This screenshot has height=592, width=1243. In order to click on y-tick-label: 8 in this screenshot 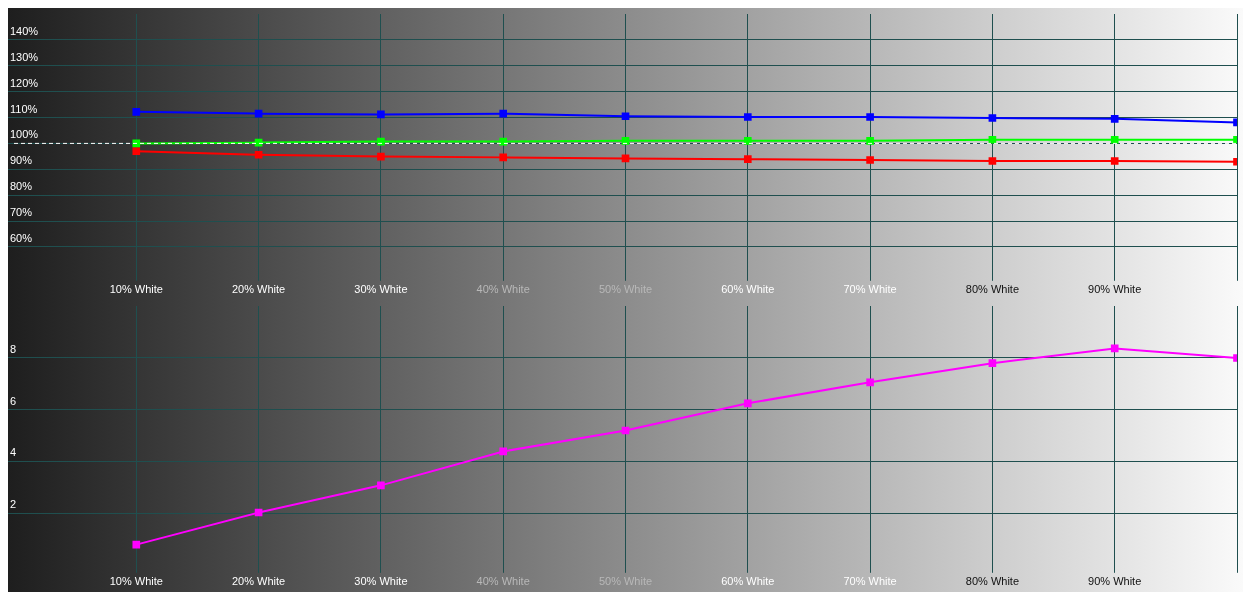, I will do `click(13, 348)`.